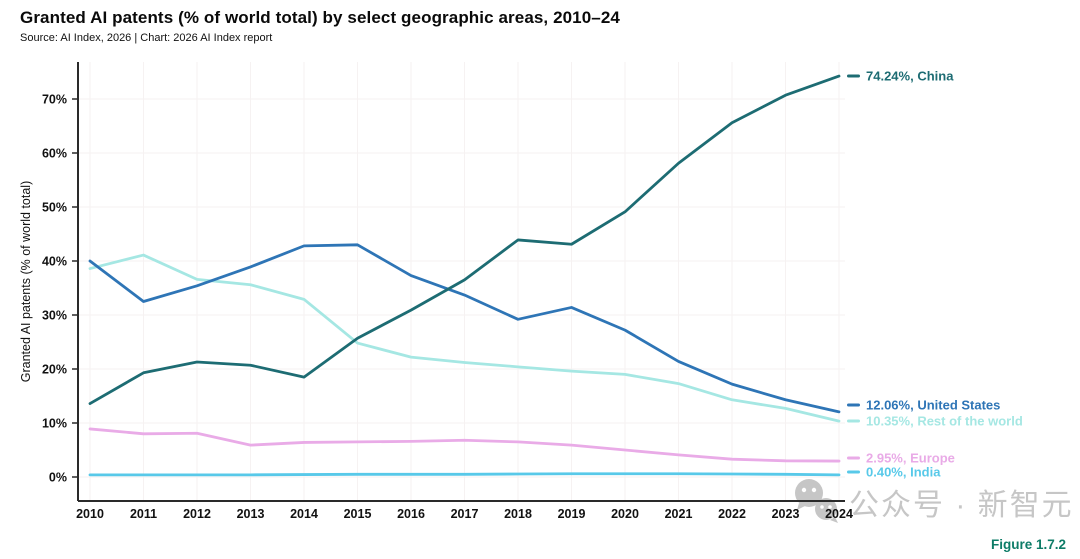  I want to click on x-tick-label: 2024, so click(839, 514).